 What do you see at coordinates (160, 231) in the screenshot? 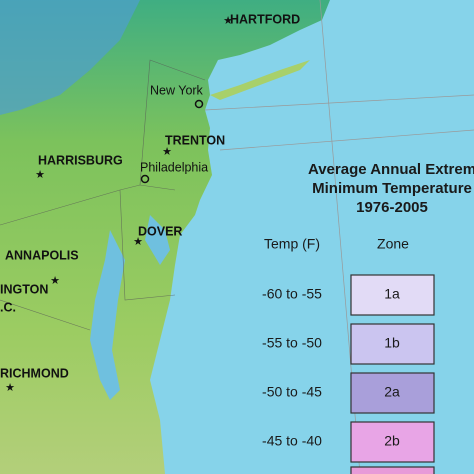
I see `city-label: DOVER` at bounding box center [160, 231].